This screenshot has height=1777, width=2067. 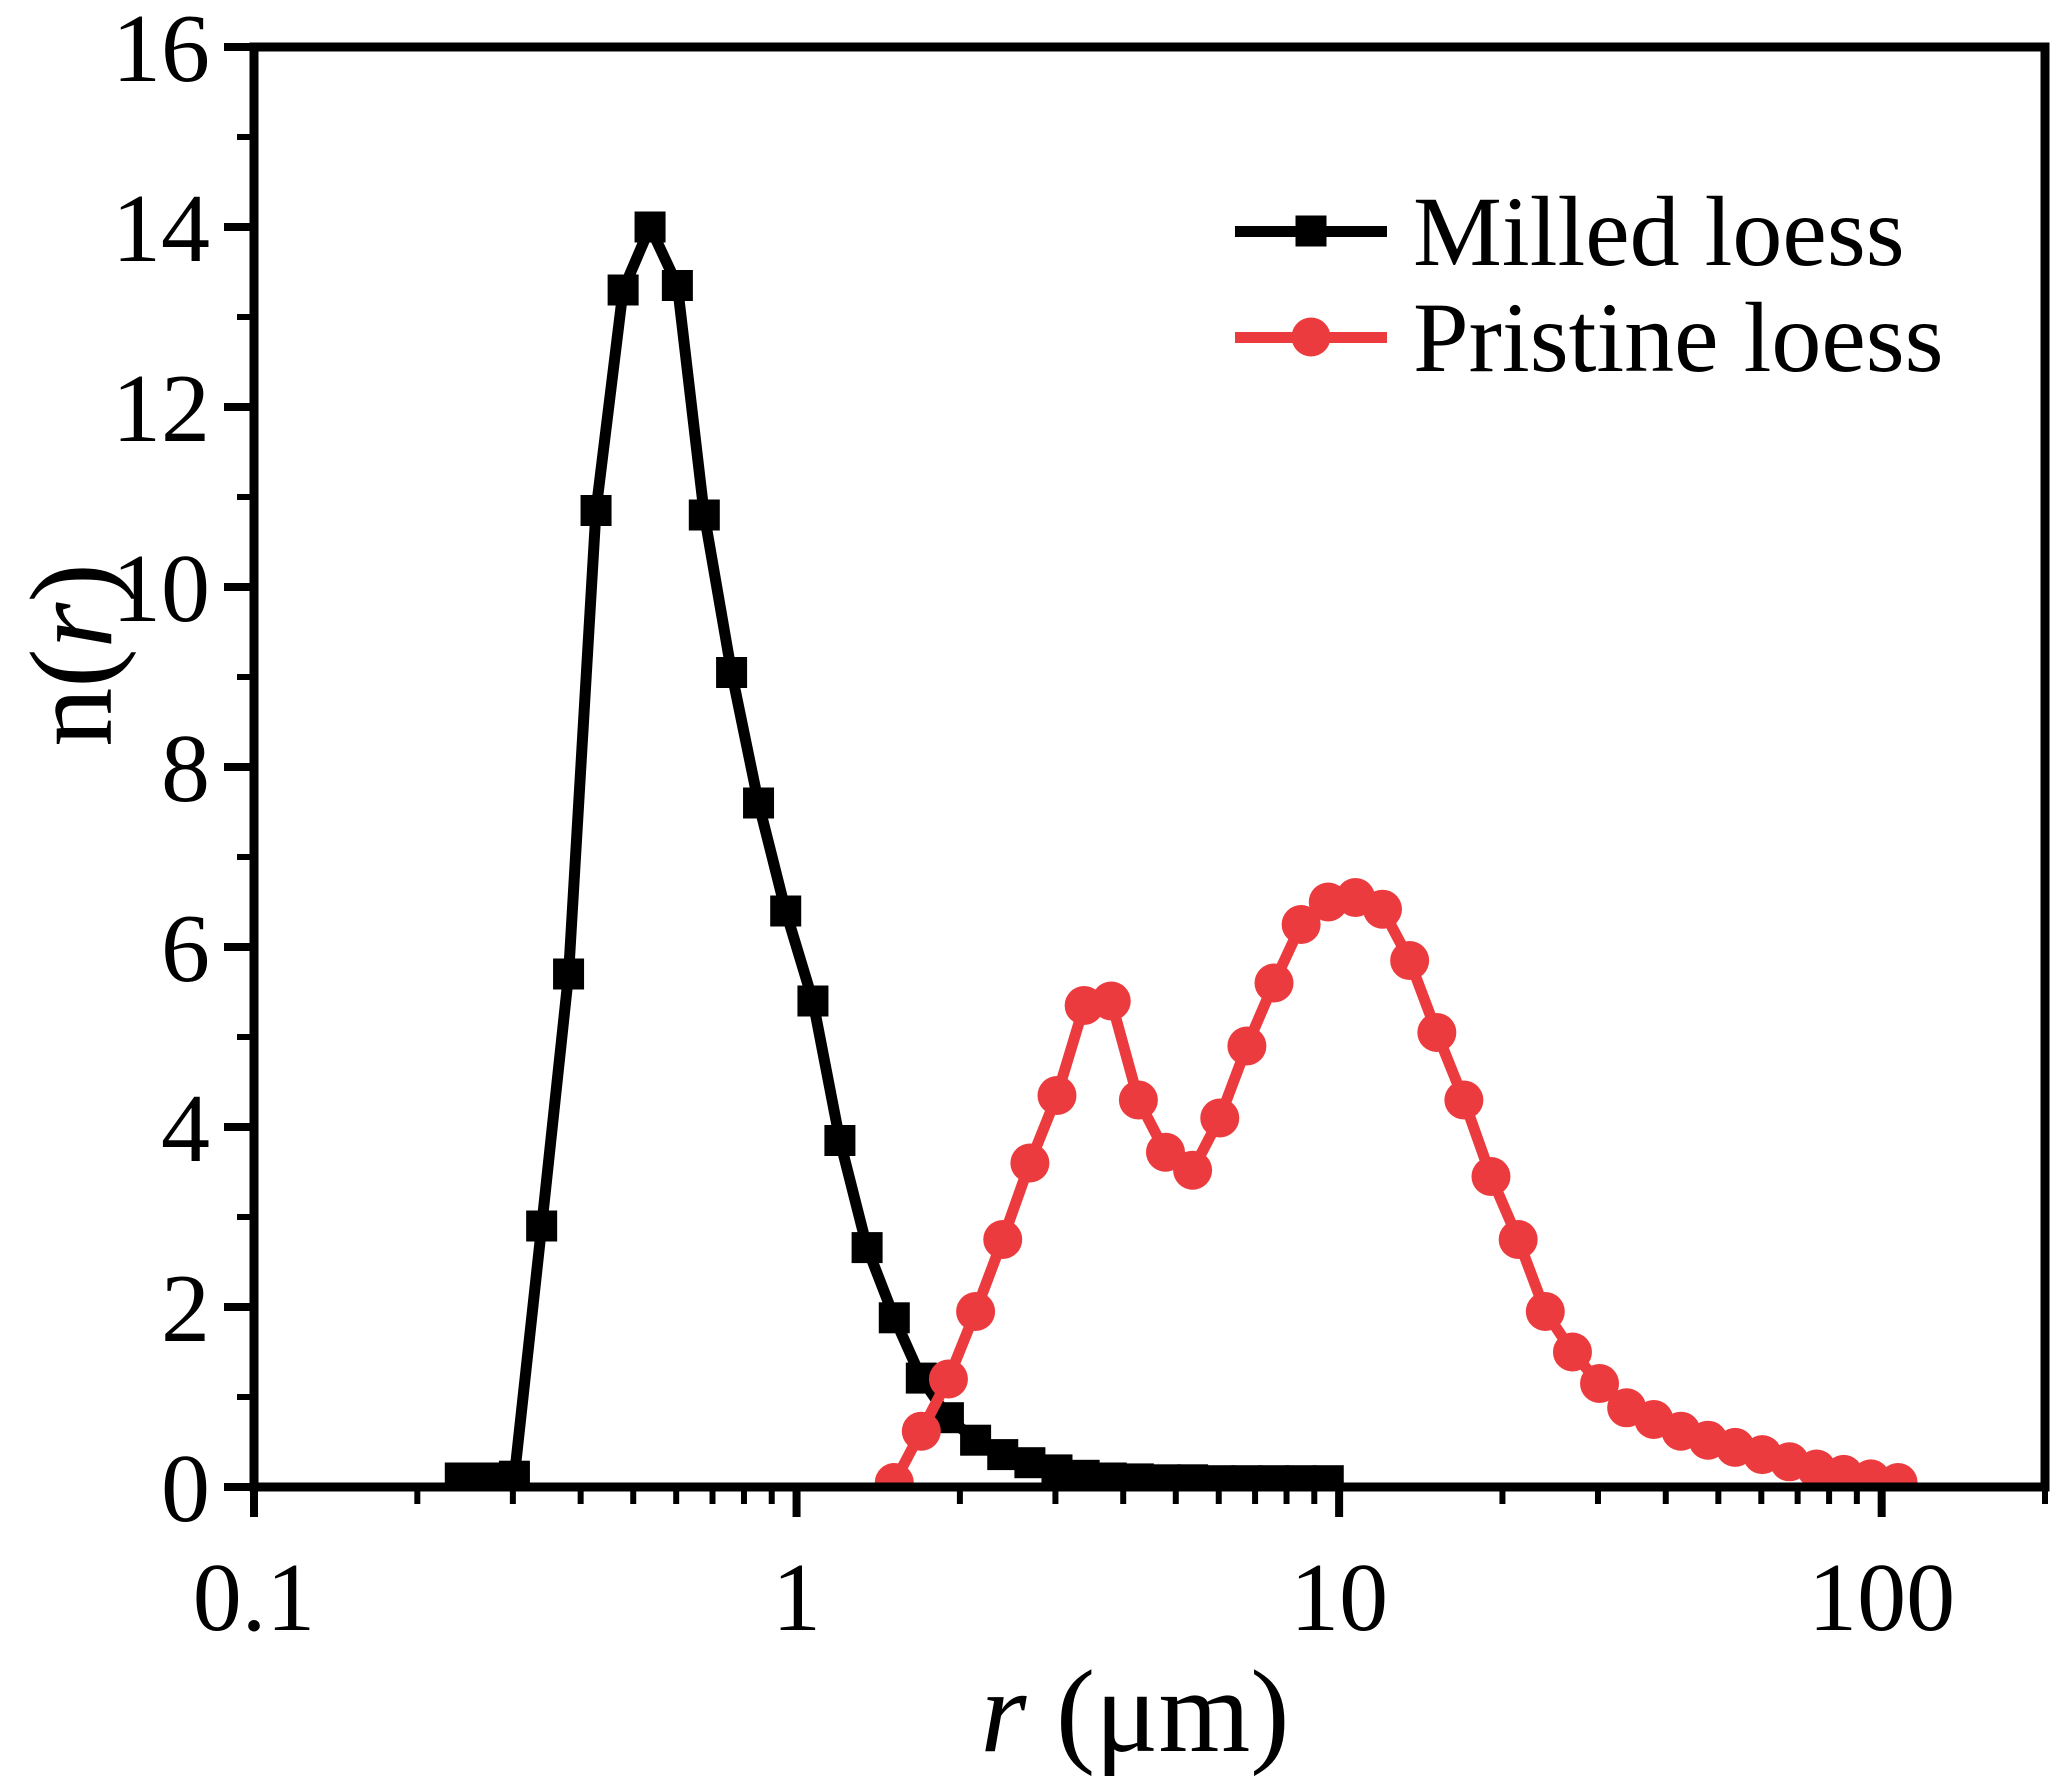 I want to click on legend-label-pristine-loess: Pristine loess, so click(x=1678, y=337).